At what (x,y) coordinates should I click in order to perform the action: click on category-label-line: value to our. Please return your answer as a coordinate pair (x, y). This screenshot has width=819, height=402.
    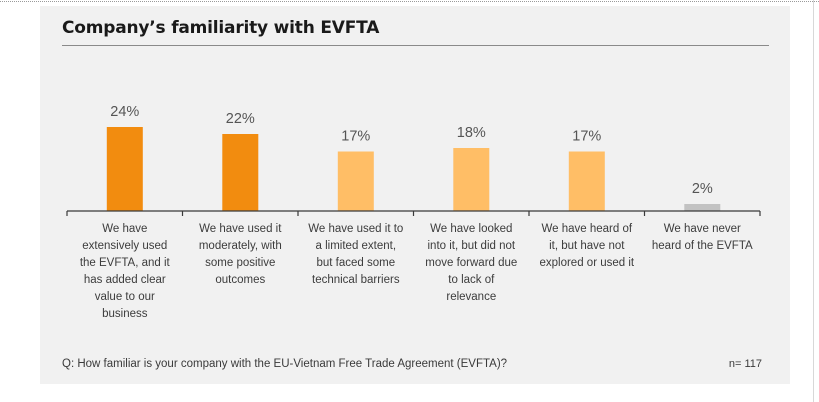
    Looking at the image, I should click on (125, 297).